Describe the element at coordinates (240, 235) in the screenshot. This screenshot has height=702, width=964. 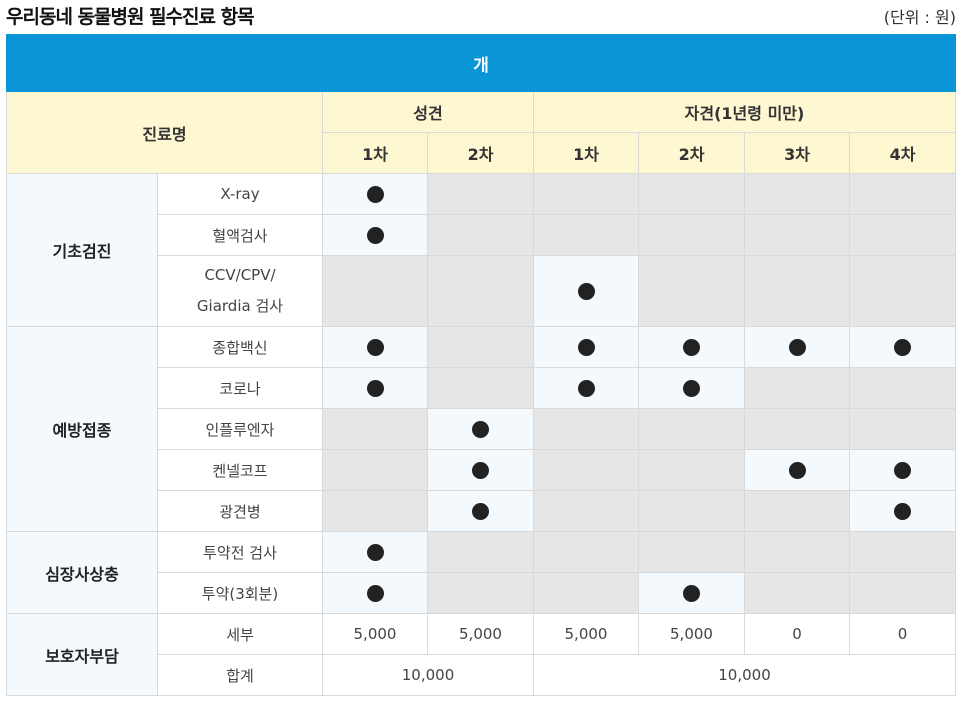
I see `item-label: 혈액검사` at that location.